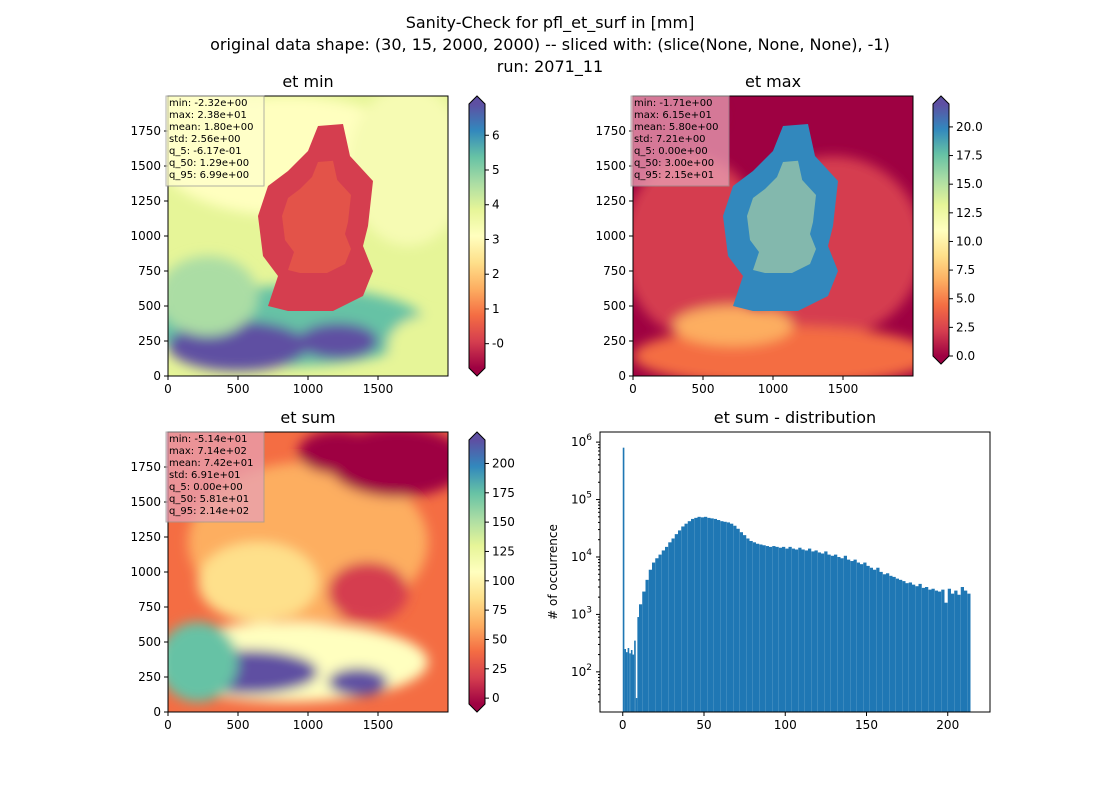  Describe the element at coordinates (209, 511) in the screenshot. I see `stats-line: q_95: 2.14e+02` at that location.